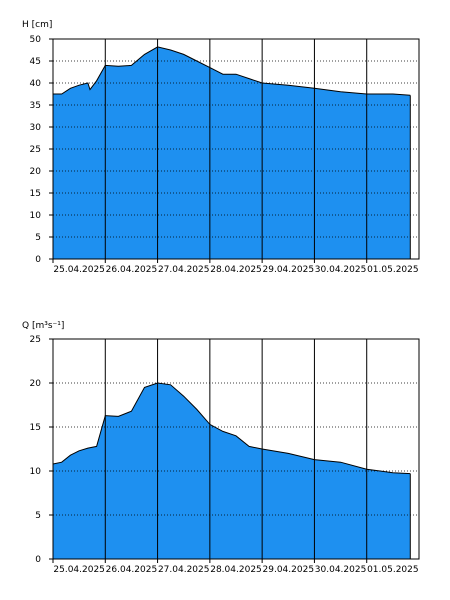 The width and height of the screenshot is (450, 600). Describe the element at coordinates (393, 270) in the screenshot. I see `water-level-x-tick-label: 01.05.2025` at that location.